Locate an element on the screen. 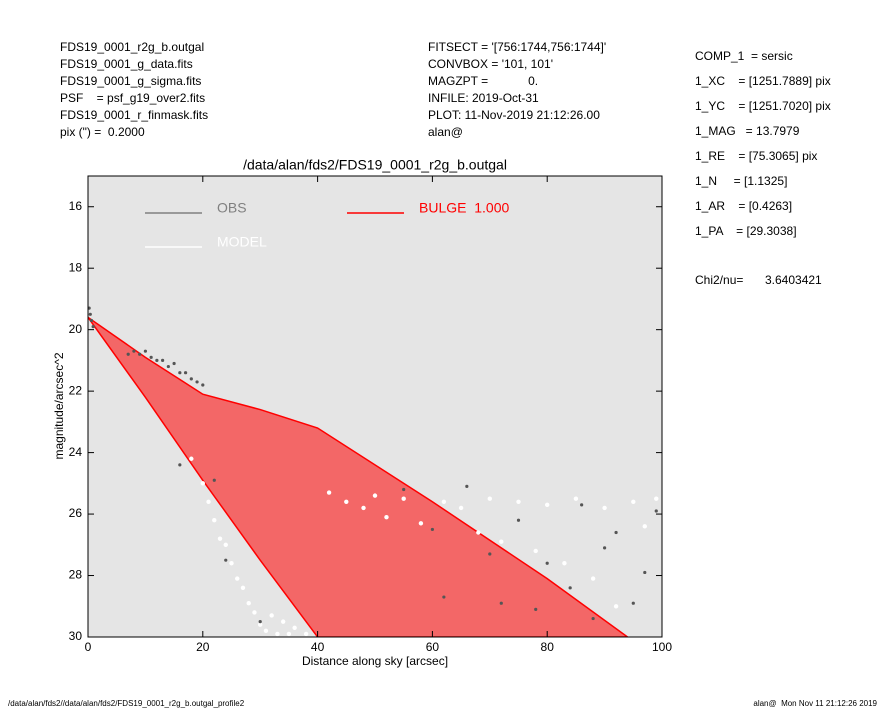 The height and width of the screenshot is (708, 885). y-tick-label: 18 is located at coordinates (76, 267).